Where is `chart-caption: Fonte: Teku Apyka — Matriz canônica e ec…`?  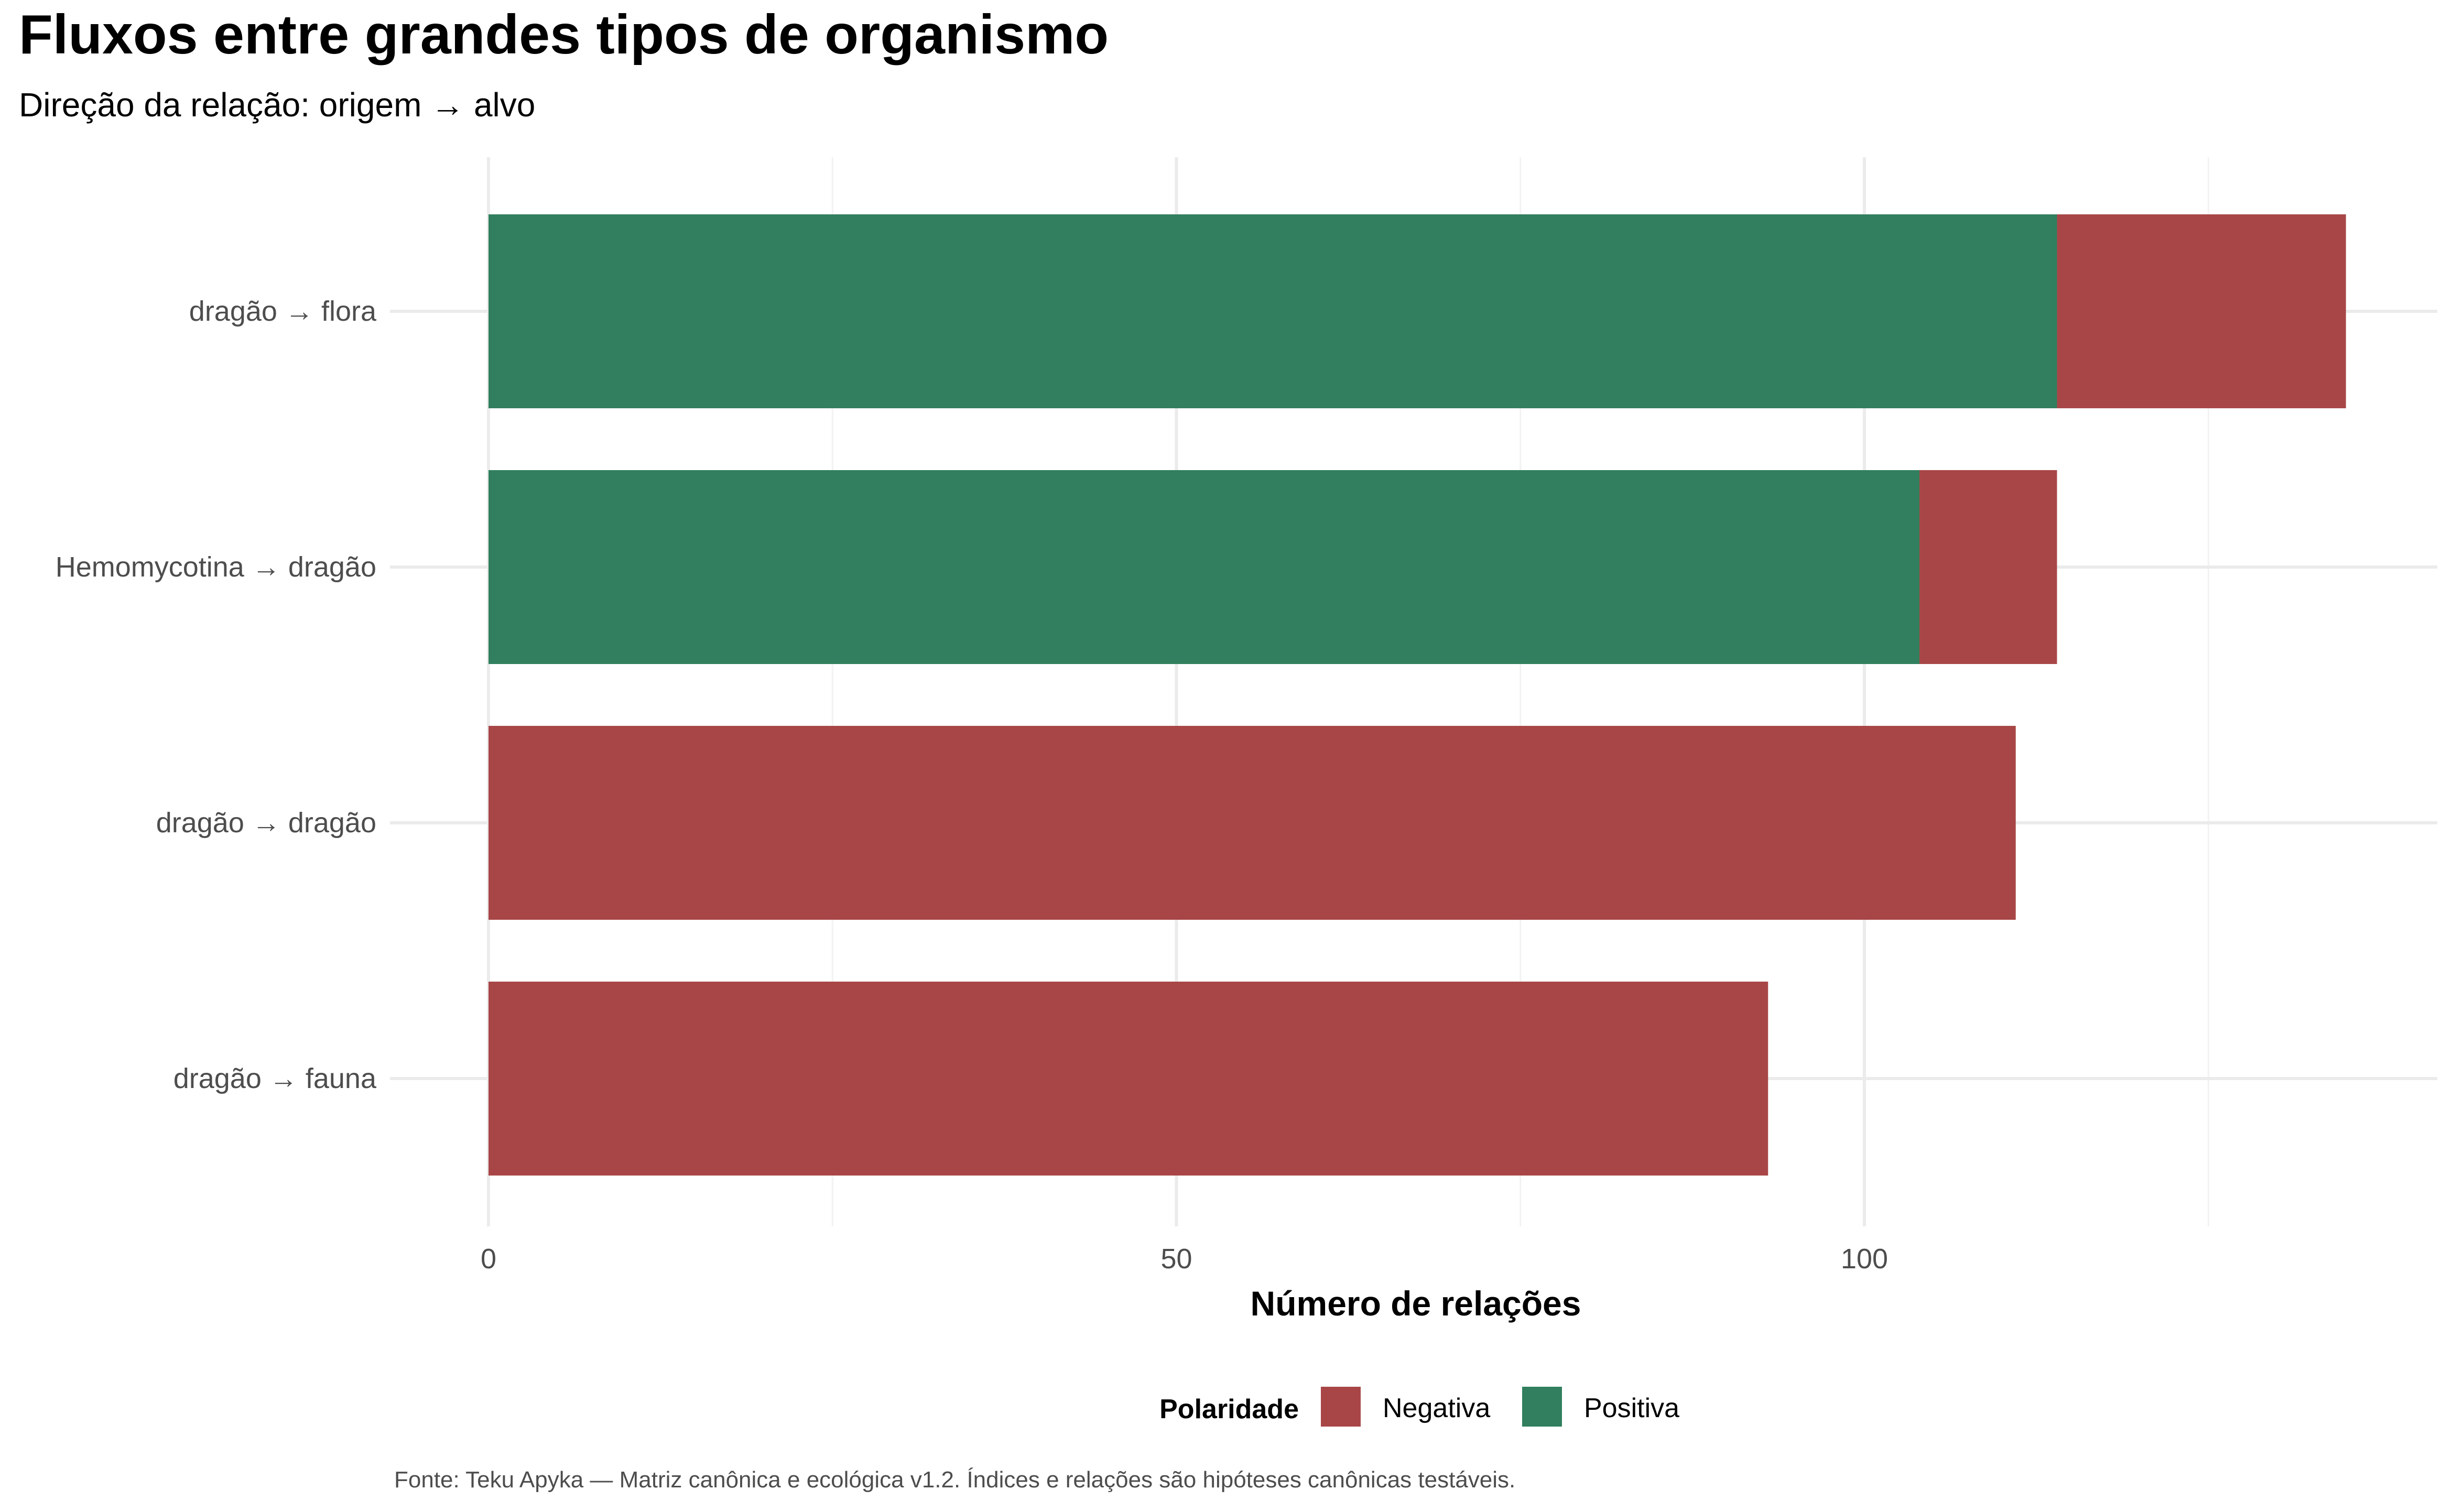
chart-caption: Fonte: Teku Apyka — Matriz canônica e ec… is located at coordinates (954, 1480).